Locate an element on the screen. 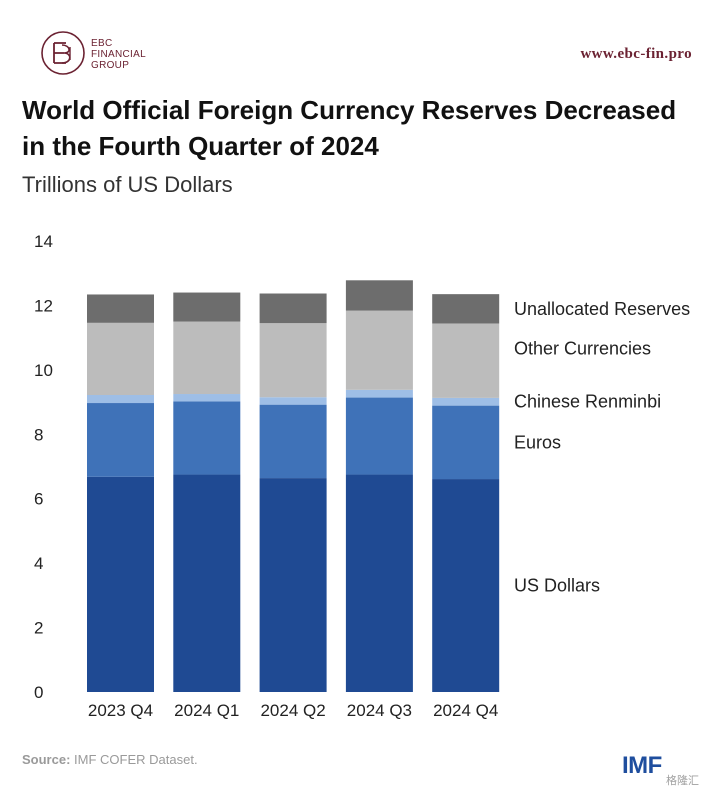  x-tick-label: 2024 Q2 is located at coordinates (292, 710).